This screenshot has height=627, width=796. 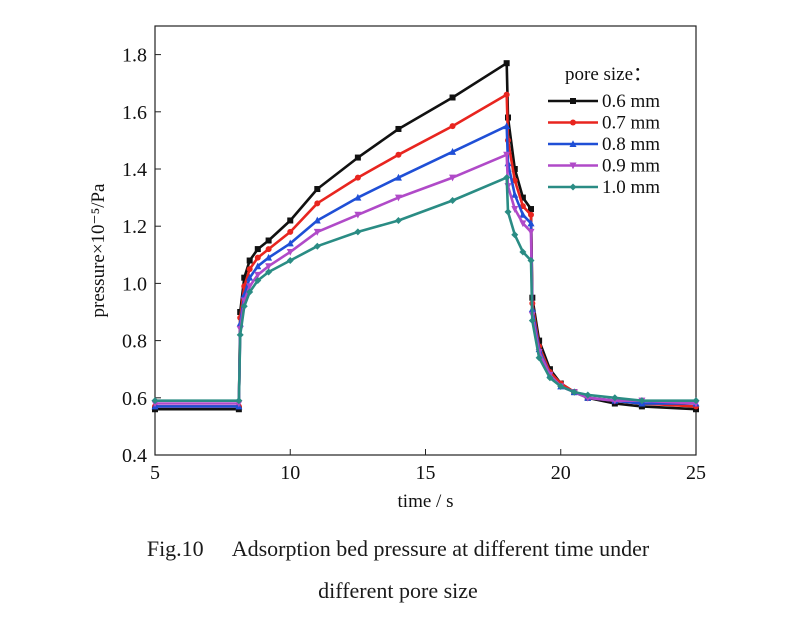 I want to click on y-tick-label: 0.4, so click(x=134, y=456).